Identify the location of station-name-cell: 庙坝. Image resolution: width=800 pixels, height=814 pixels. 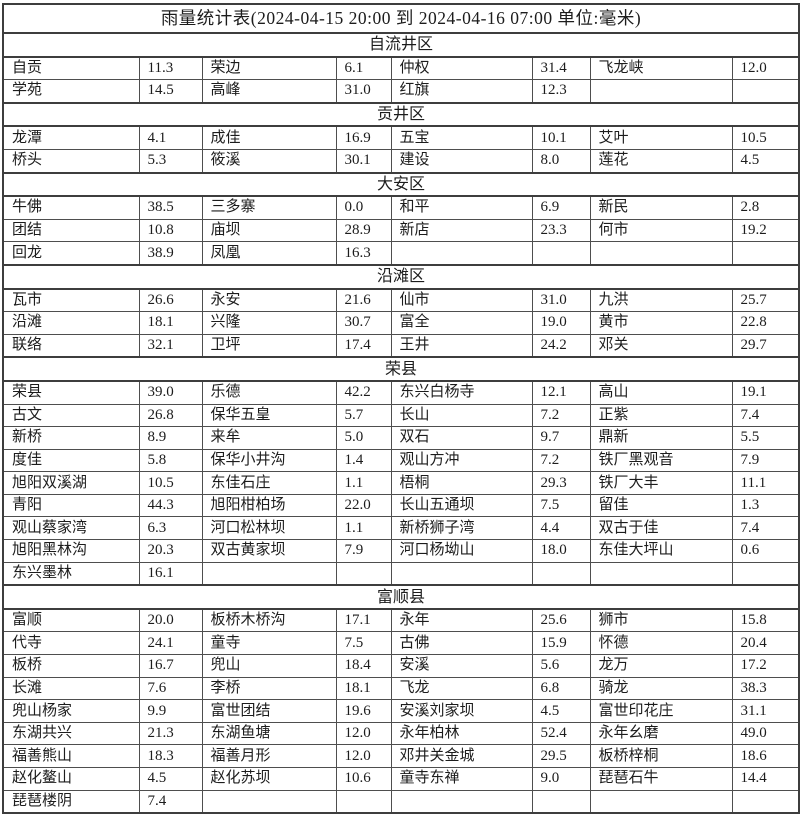
(269, 230).